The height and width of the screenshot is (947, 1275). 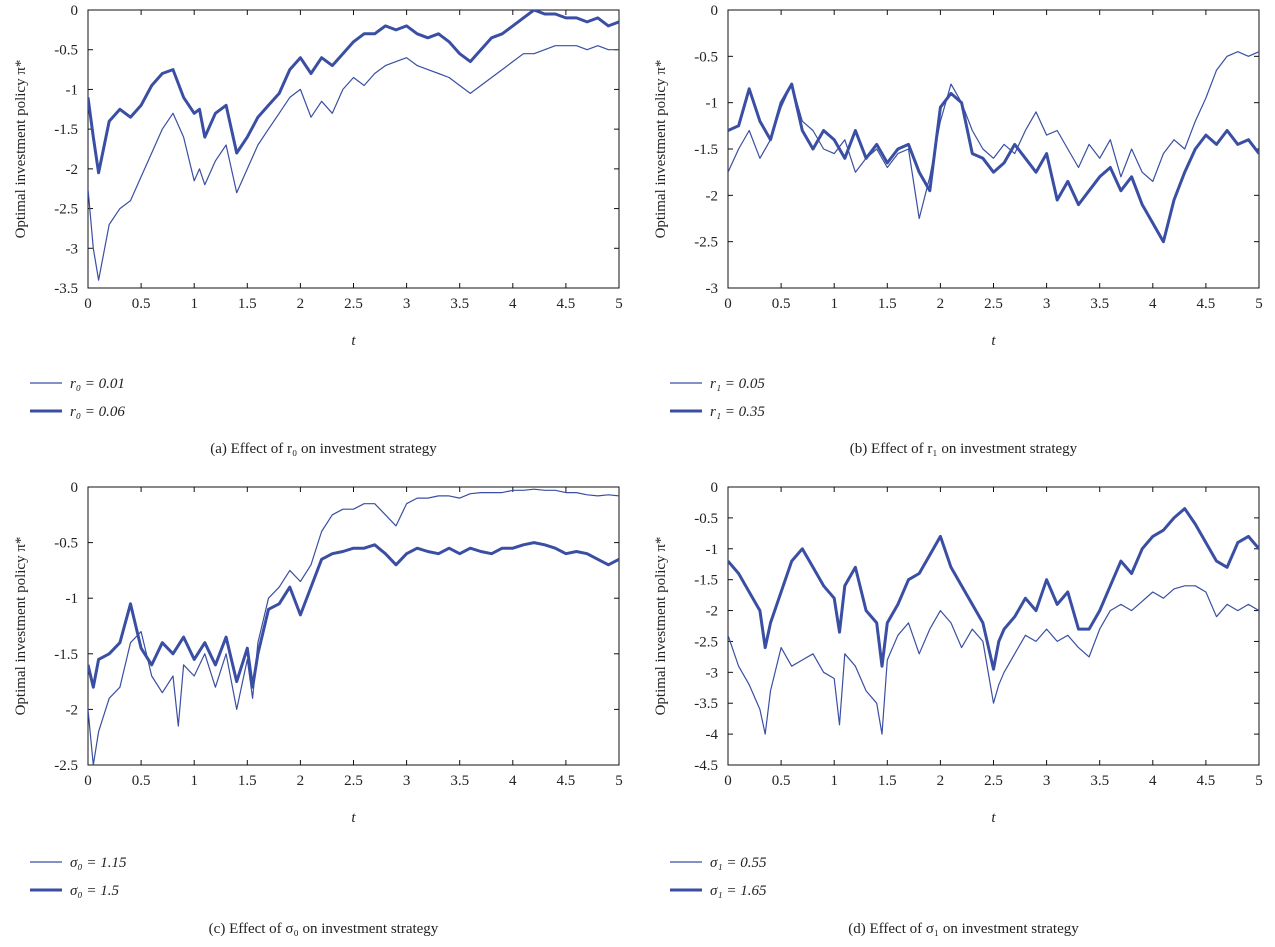 What do you see at coordinates (97, 412) in the screenshot?
I see `legend-label: r₀ = 0.06` at bounding box center [97, 412].